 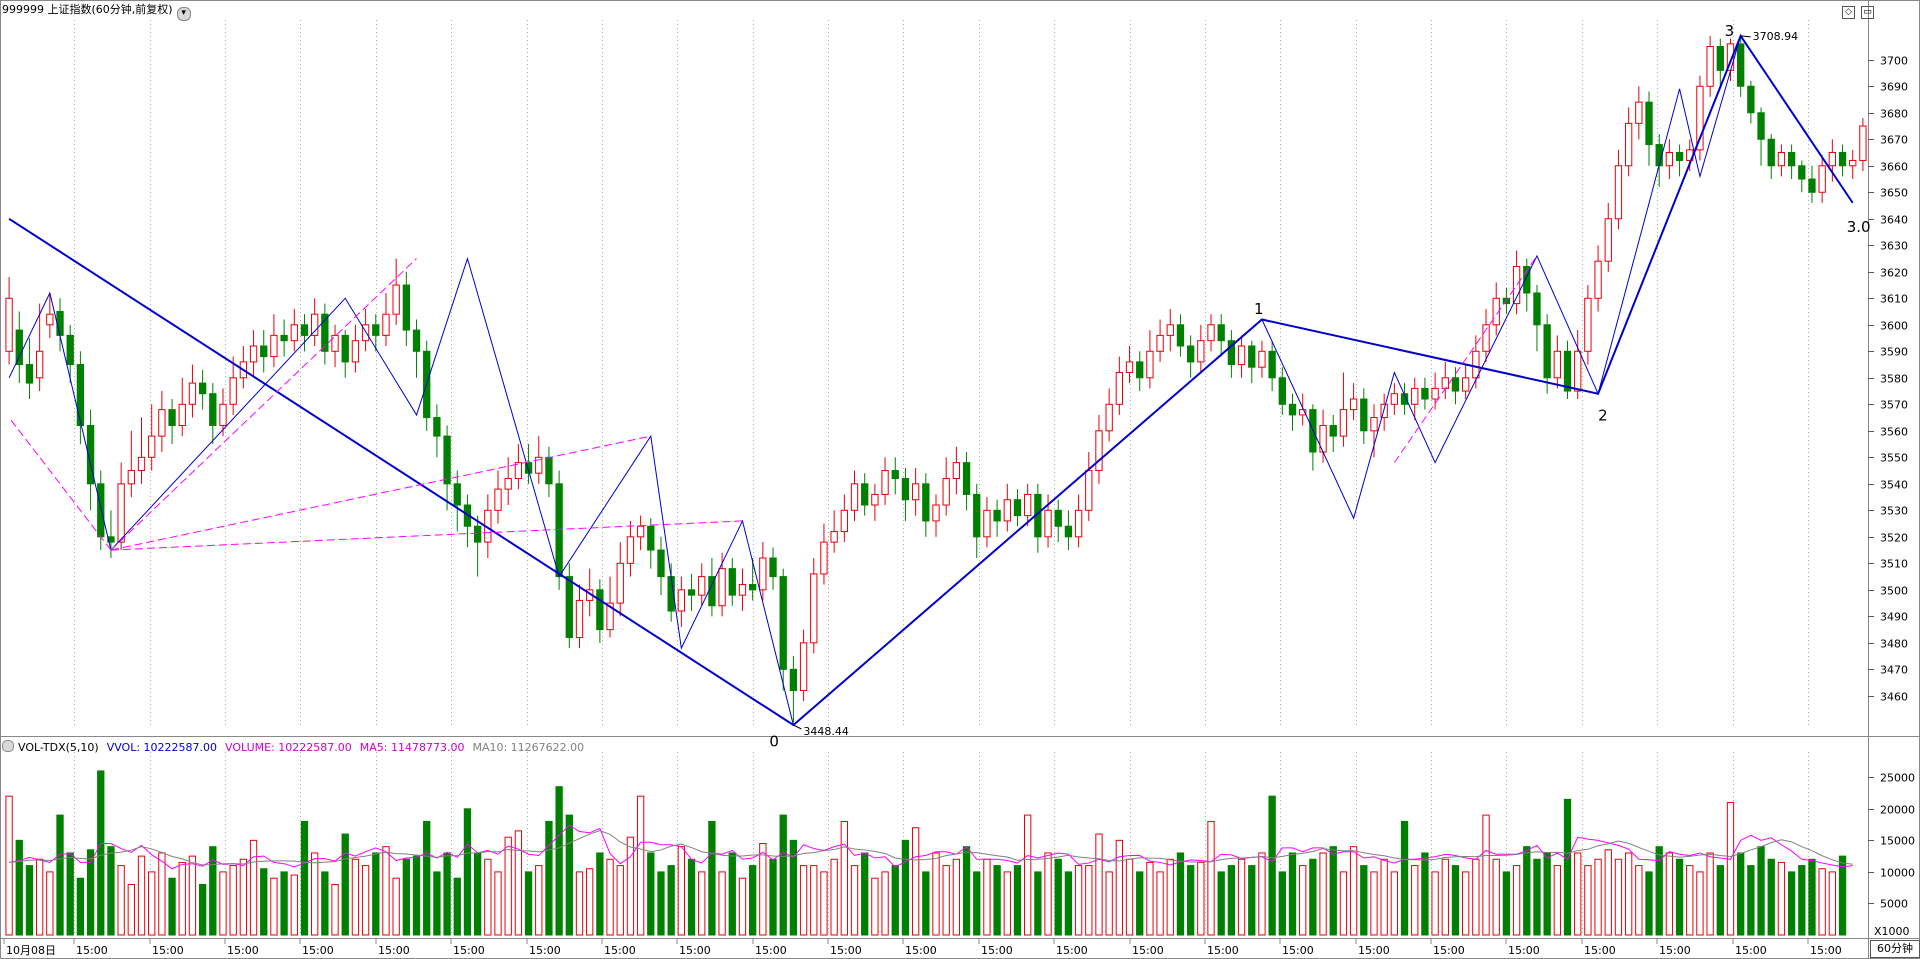 I want to click on window-icon: ▭, so click(x=1867, y=12).